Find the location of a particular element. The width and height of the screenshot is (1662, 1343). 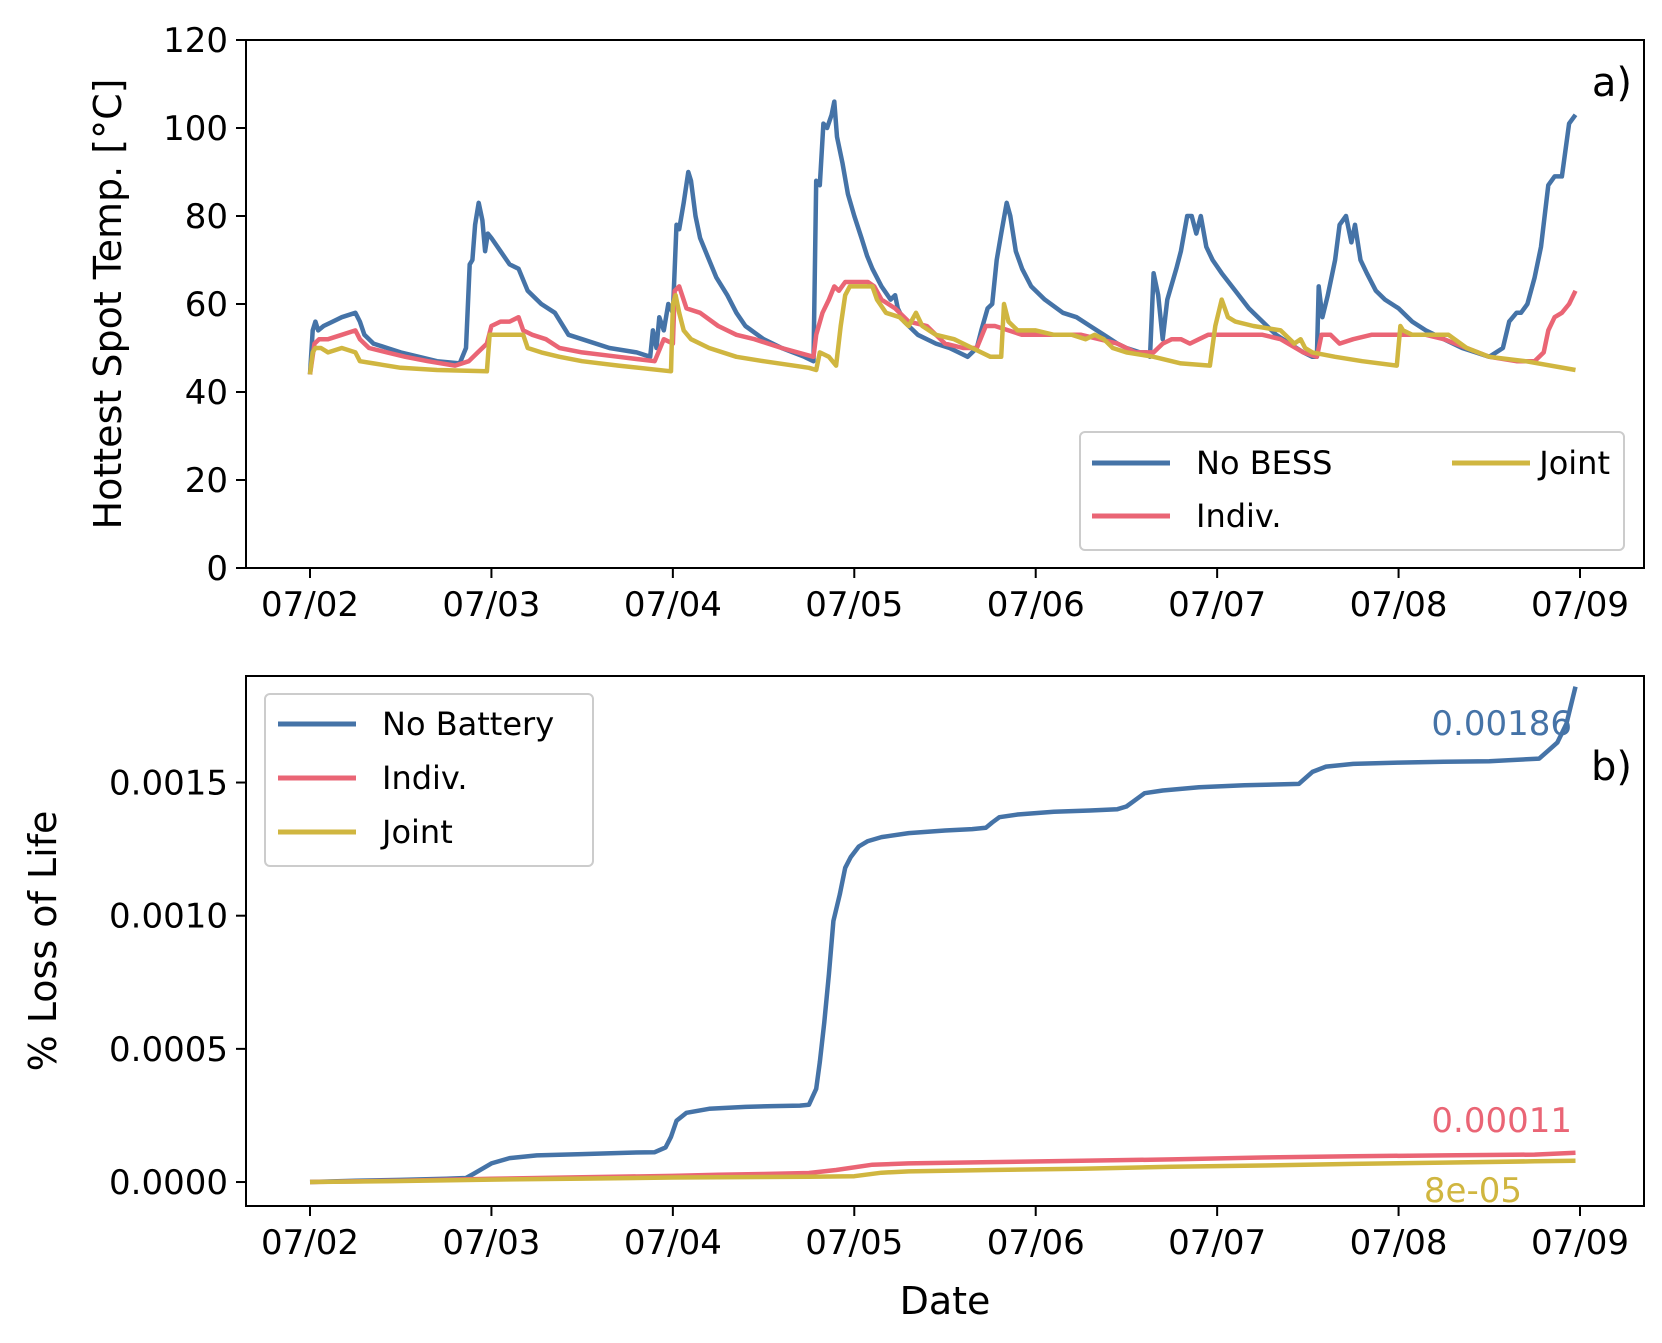

y-tick-label: 100 is located at coordinates (195, 129).